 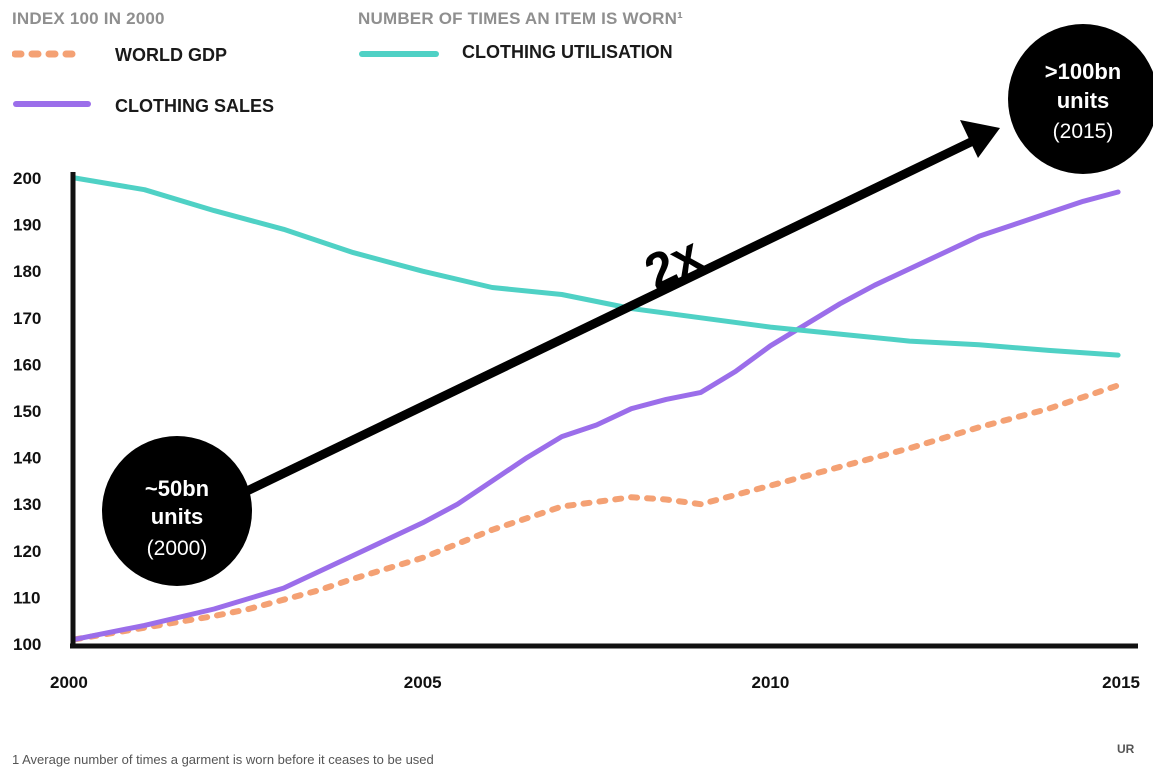 What do you see at coordinates (1083, 71) in the screenshot?
I see `bubble-2015-line1: >100bn` at bounding box center [1083, 71].